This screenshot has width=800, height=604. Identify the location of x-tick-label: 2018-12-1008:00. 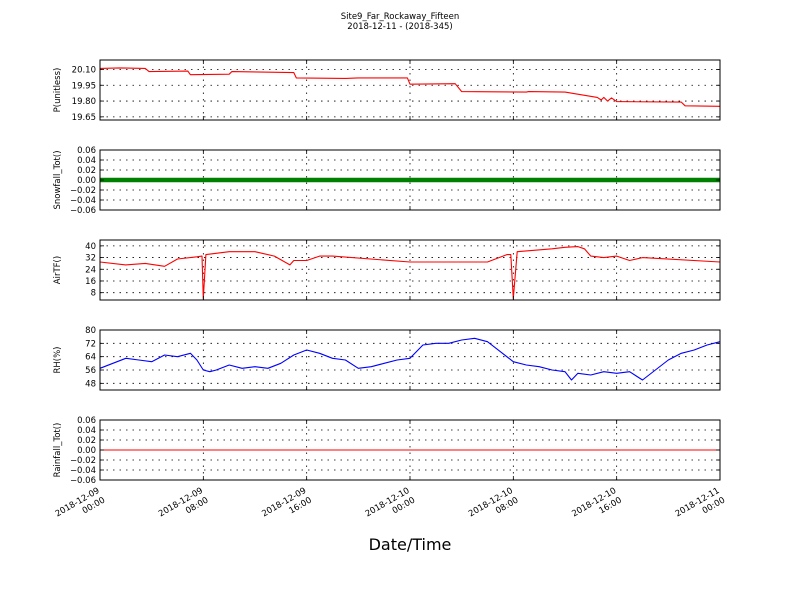
(493, 507).